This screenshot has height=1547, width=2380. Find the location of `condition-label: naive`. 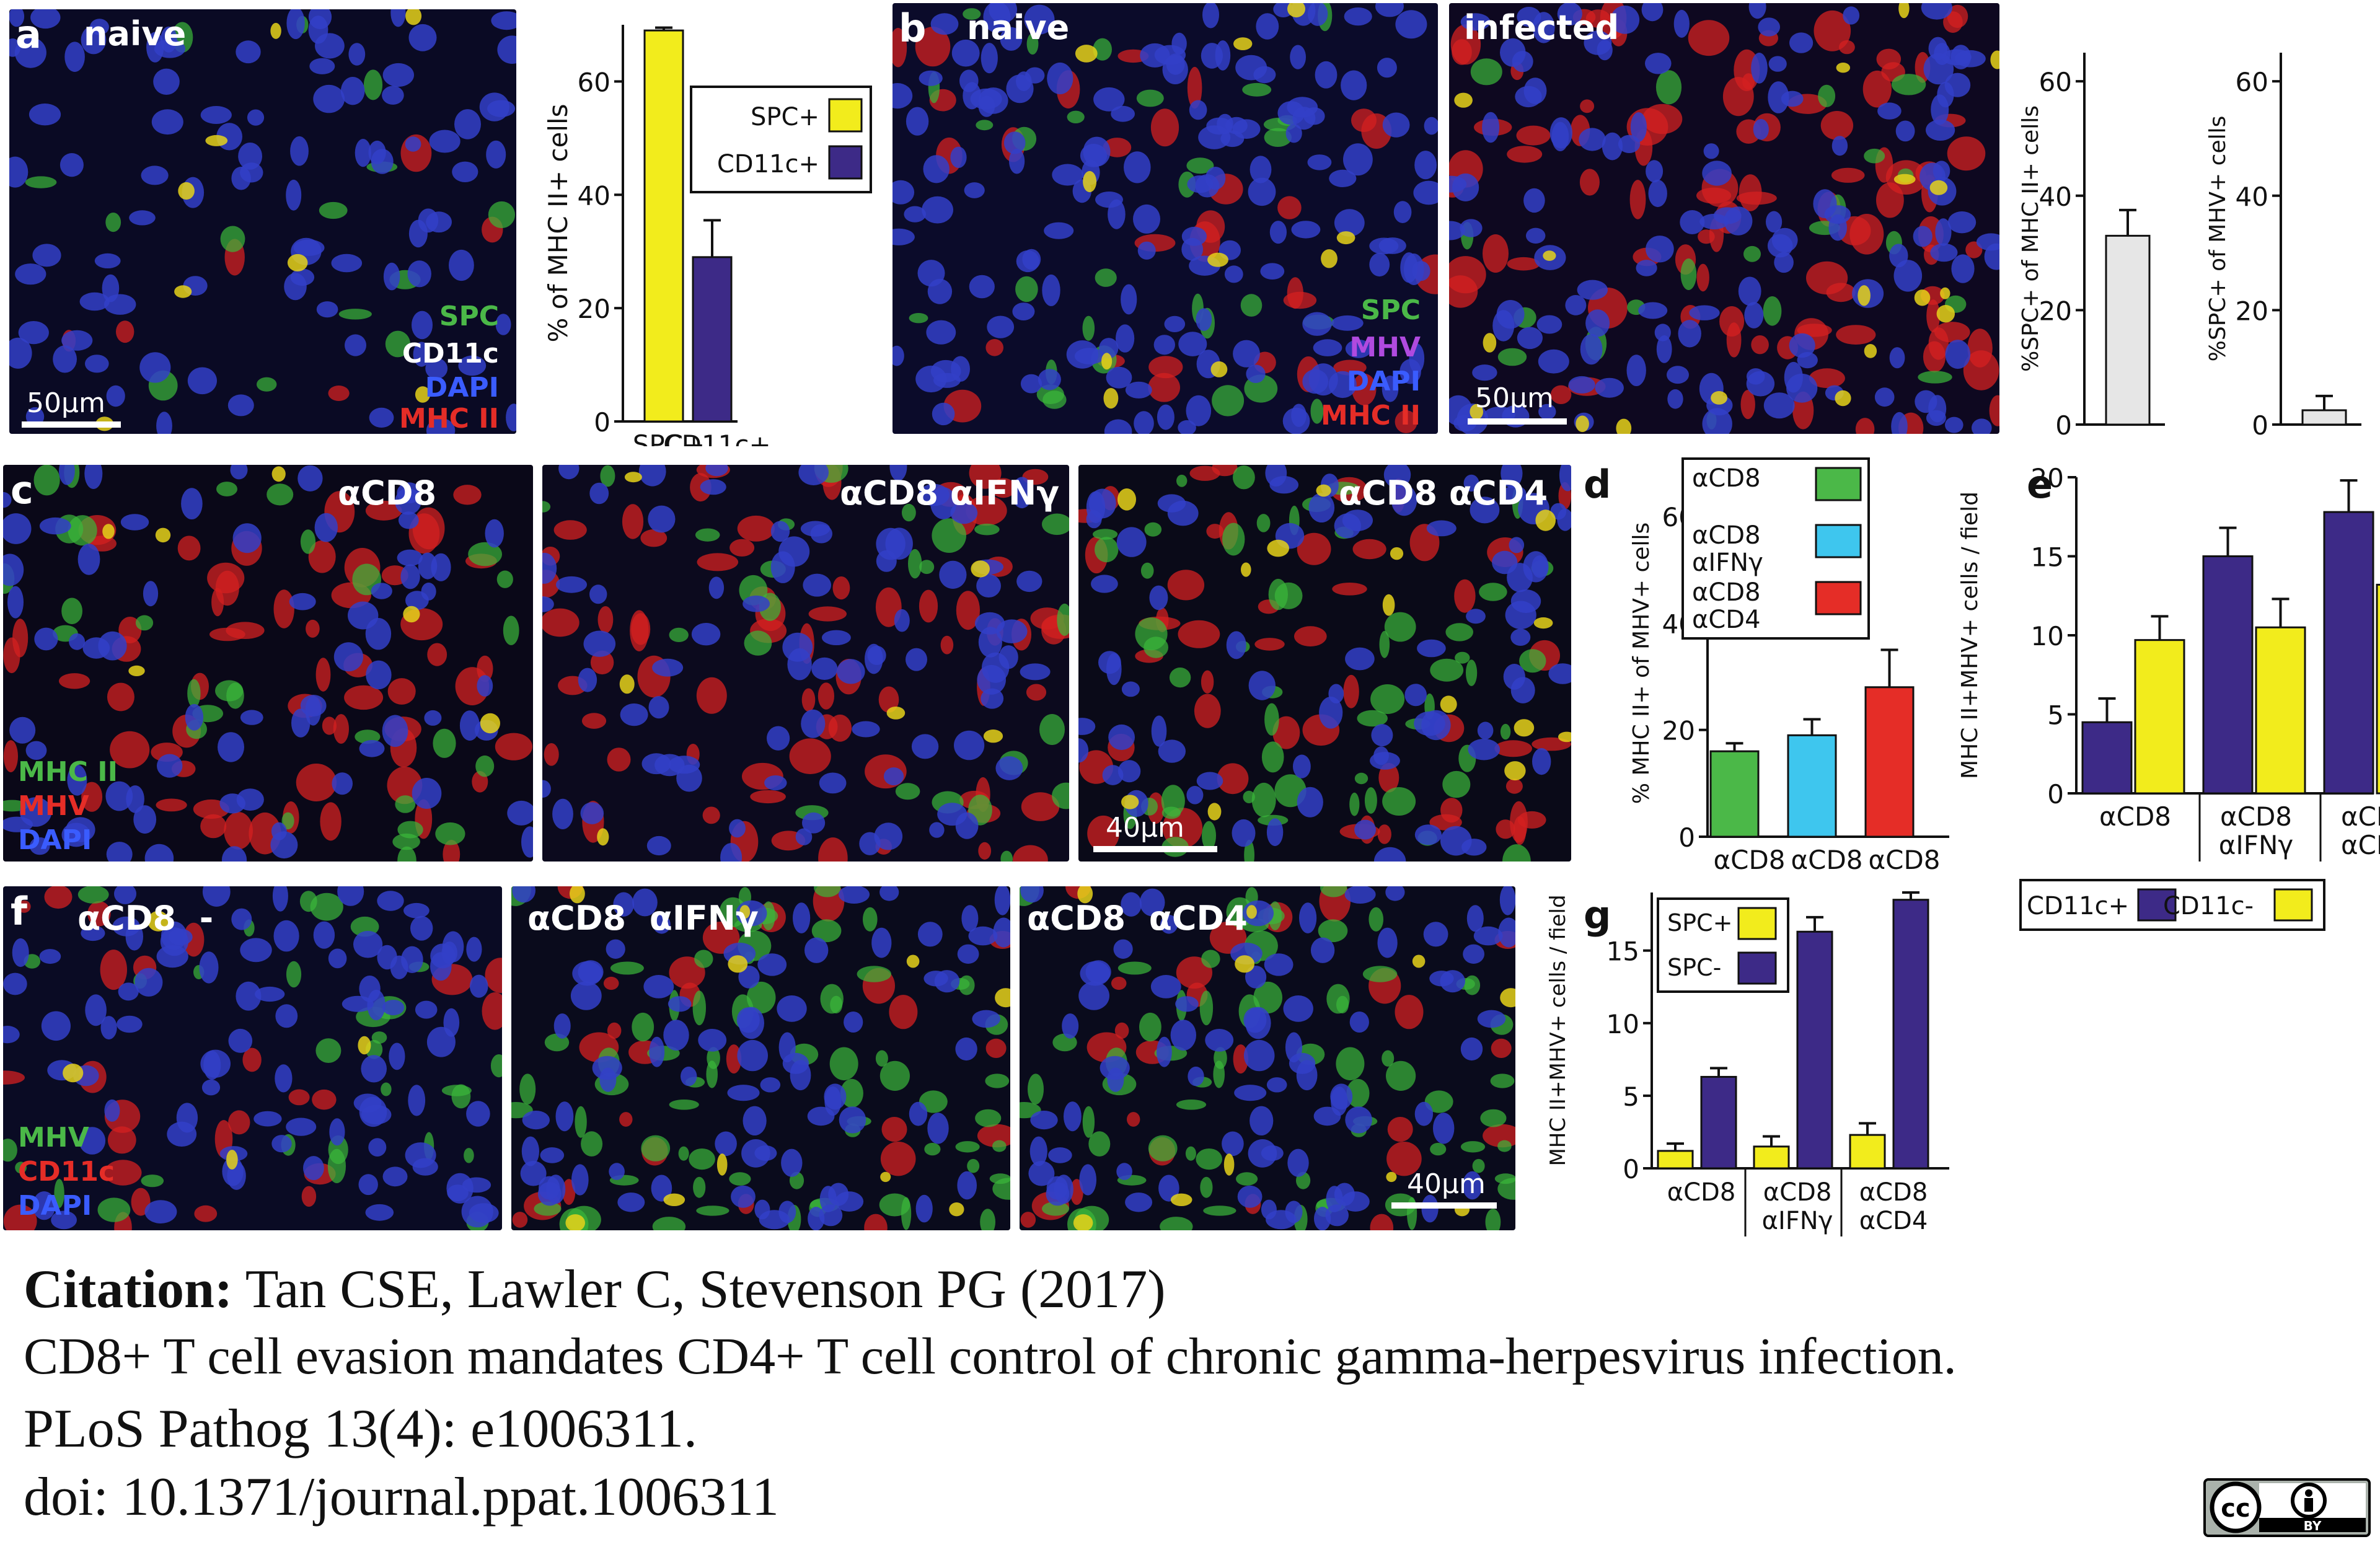

condition-label: naive is located at coordinates (135, 33).